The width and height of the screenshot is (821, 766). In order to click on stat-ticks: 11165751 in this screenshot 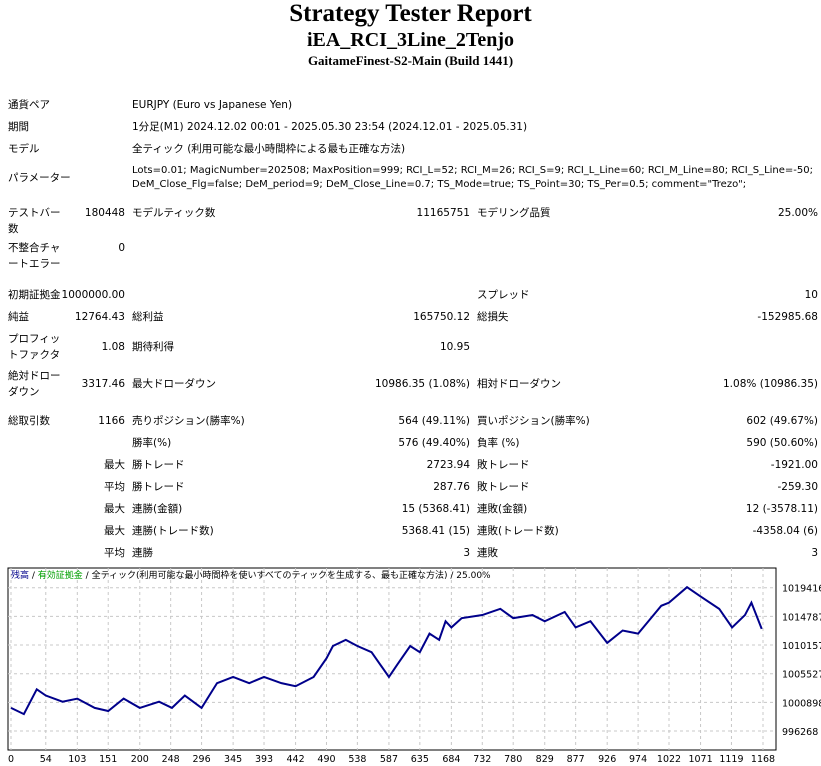, I will do `click(443, 213)`.